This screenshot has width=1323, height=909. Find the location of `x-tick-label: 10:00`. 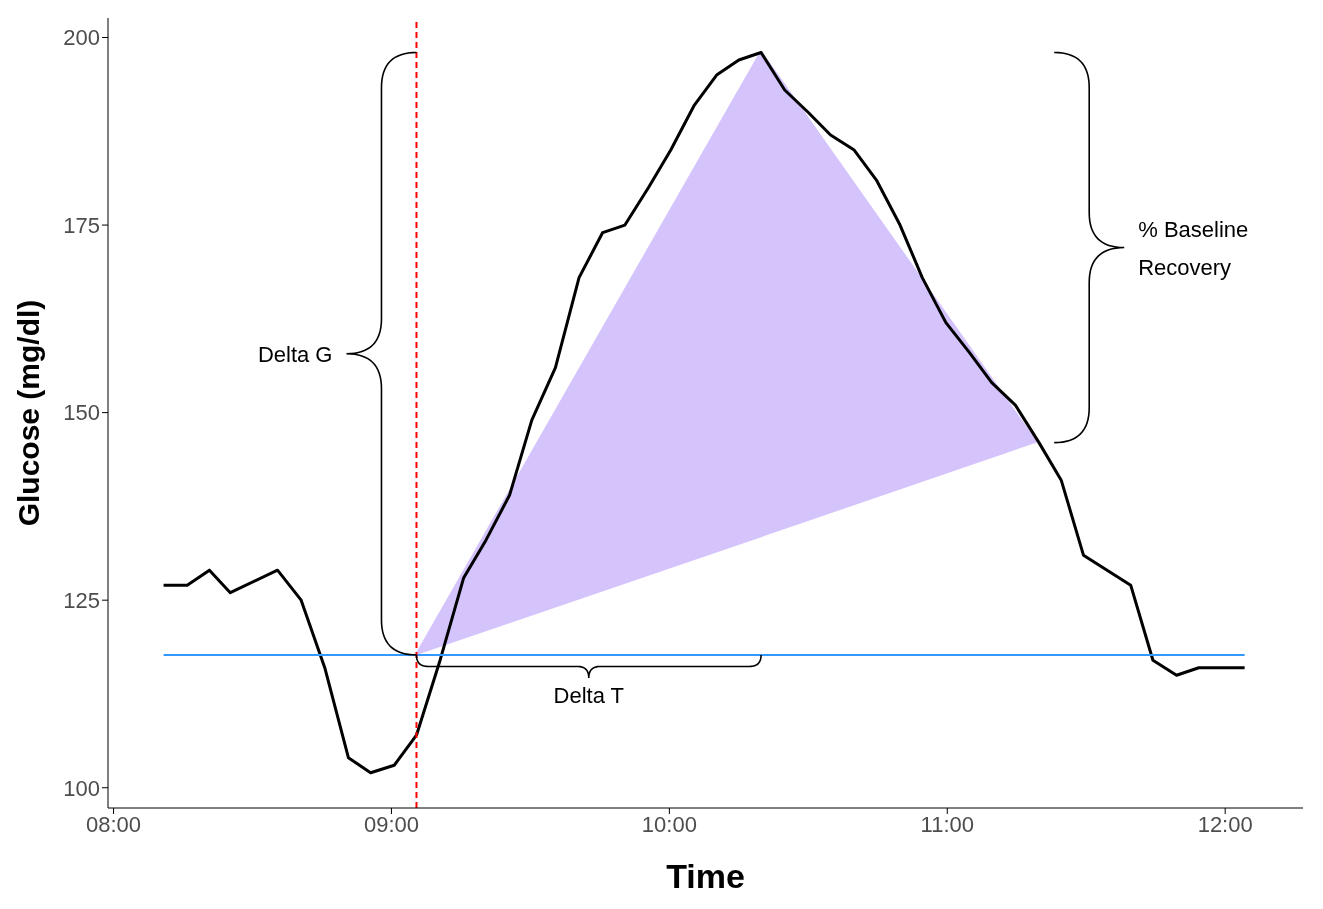

x-tick-label: 10:00 is located at coordinates (669, 824).